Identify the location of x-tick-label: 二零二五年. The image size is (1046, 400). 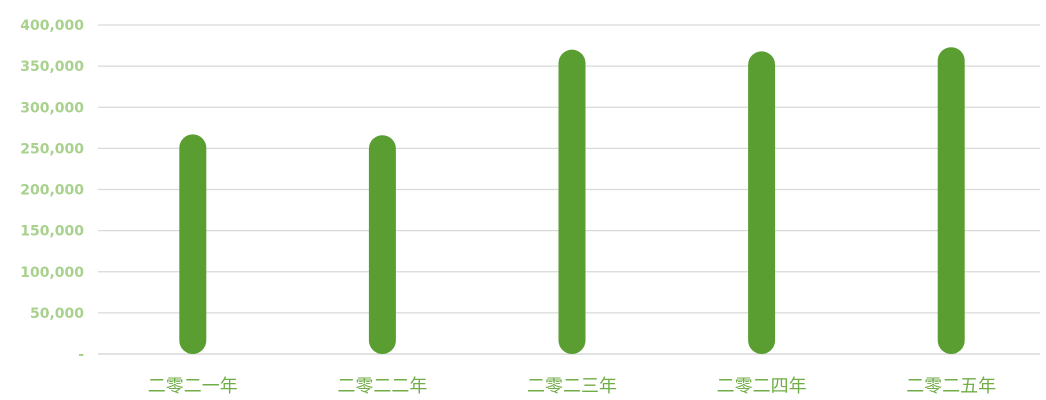
(951, 386).